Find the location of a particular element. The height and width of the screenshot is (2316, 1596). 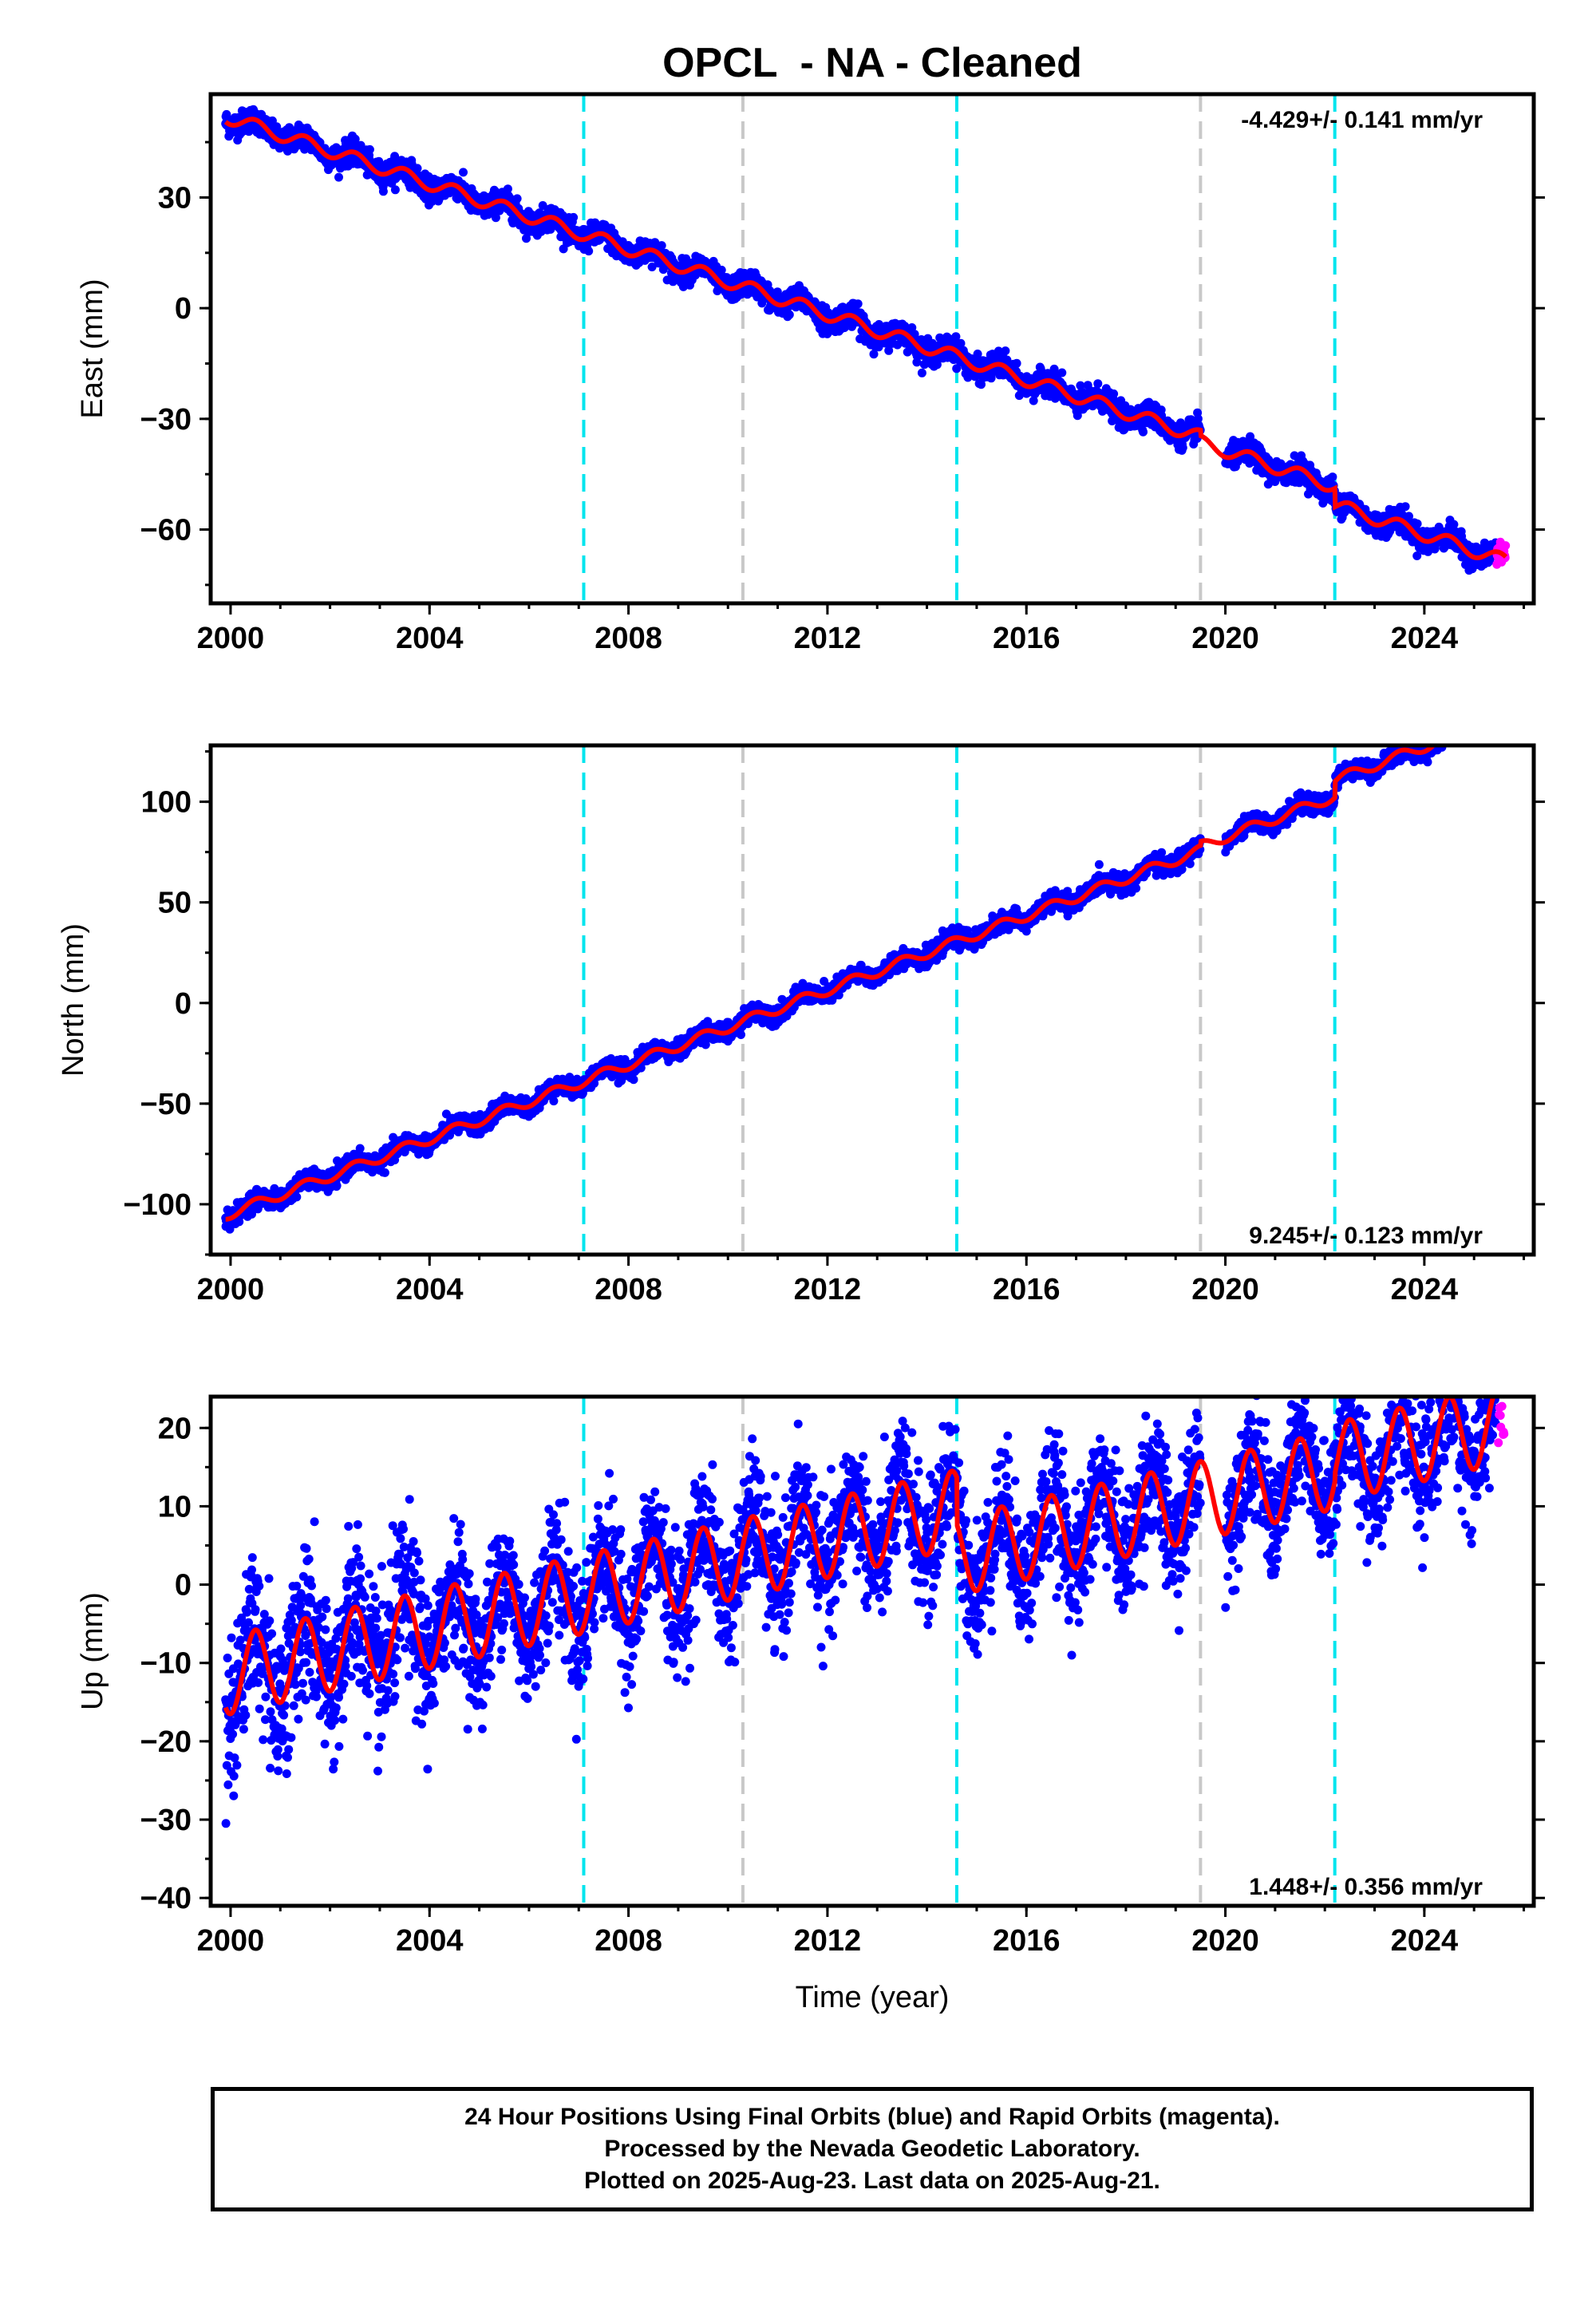

rate-label: -4.429+/- 0.141 mm/yr is located at coordinates (1362, 120).